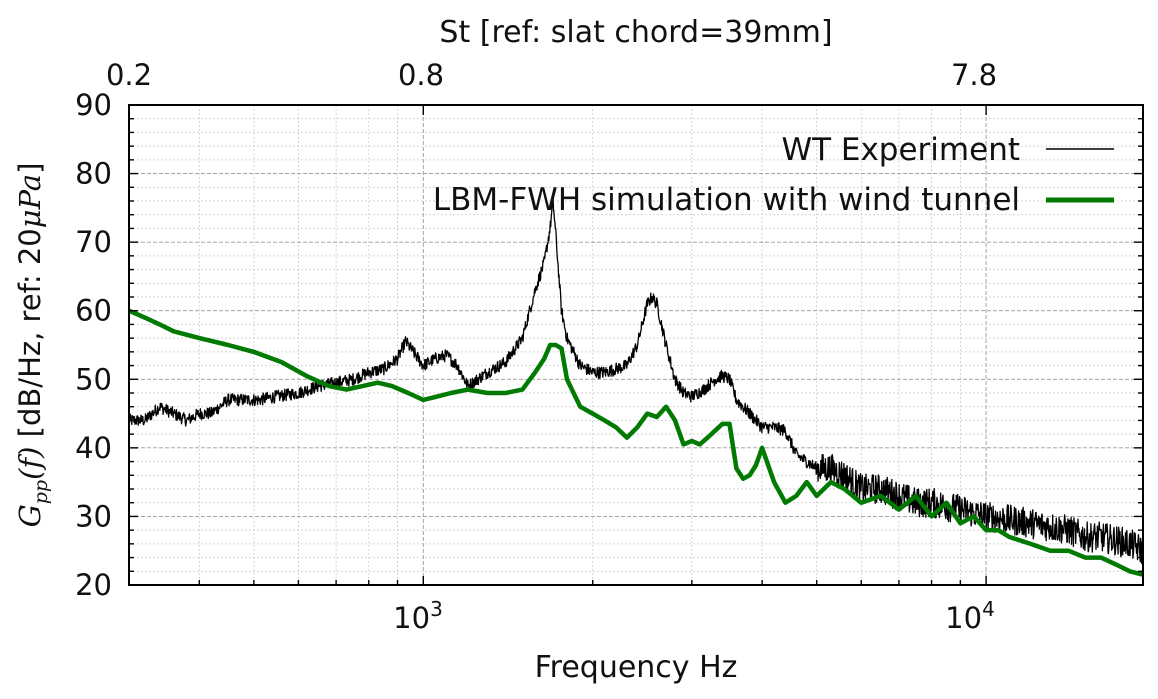 The image size is (1158, 699). Describe the element at coordinates (93, 448) in the screenshot. I see `y-tick-label: 40` at that location.